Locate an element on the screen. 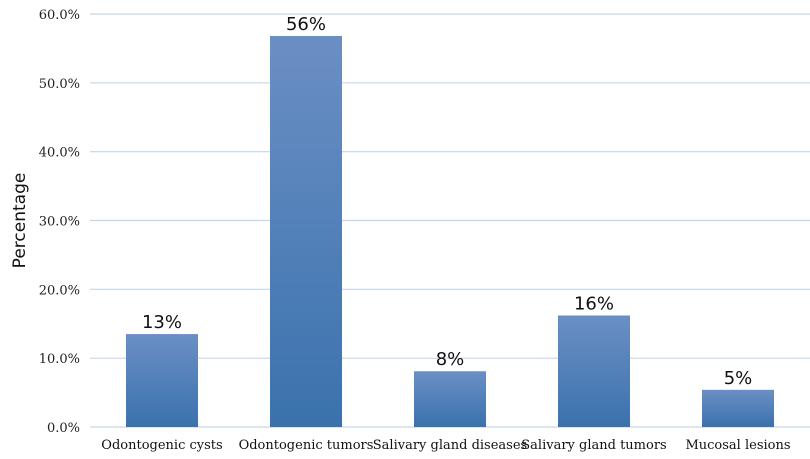 The height and width of the screenshot is (459, 810). data-label: 5% is located at coordinates (738, 378).